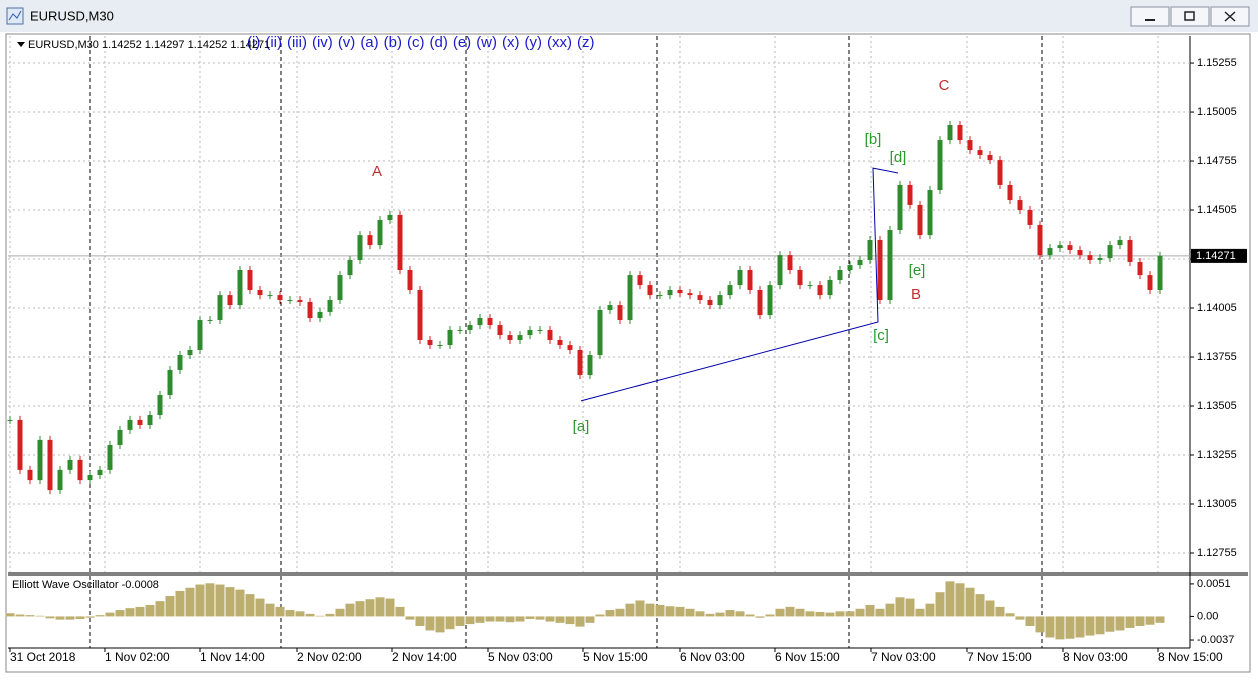  I want to click on y-tick-label: 1.13255, so click(1217, 455).